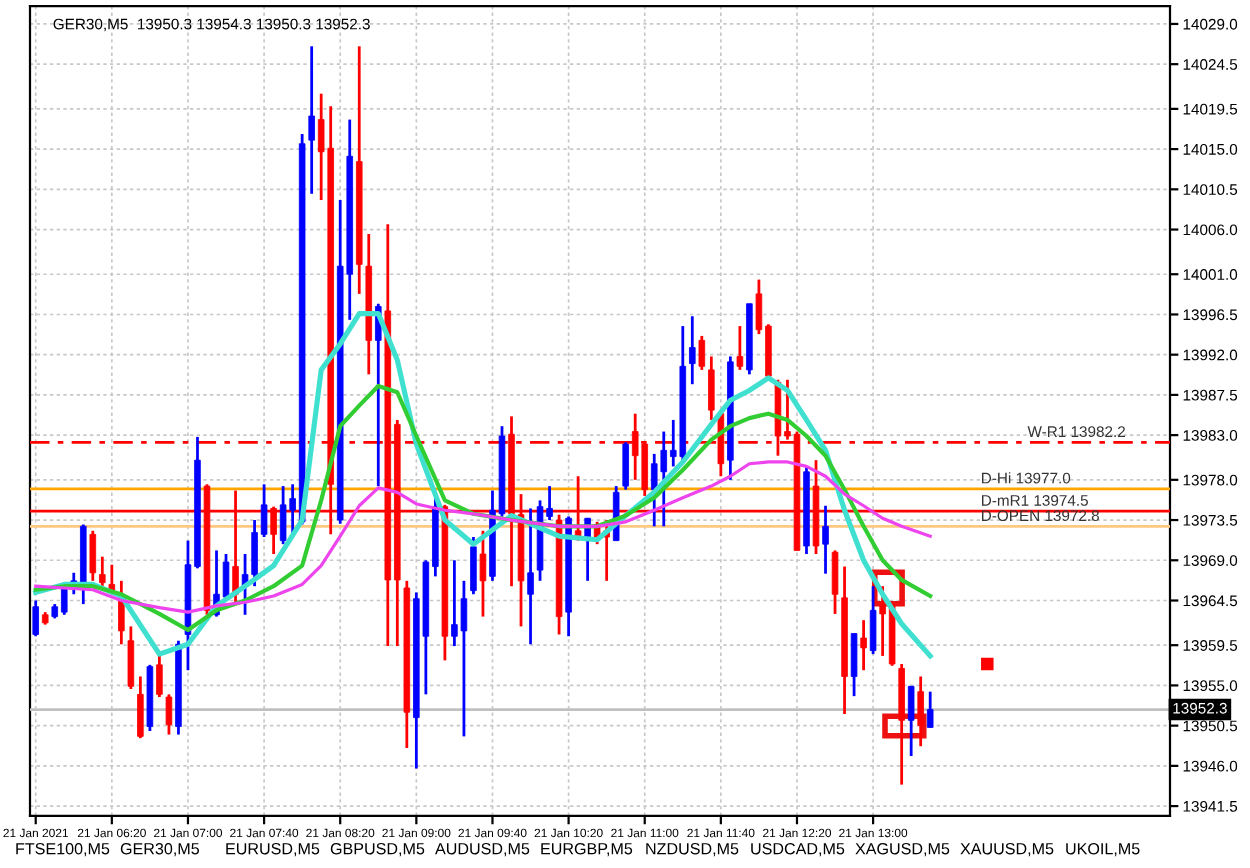  I want to click on text: UKOIL,M5, so click(1103, 849).